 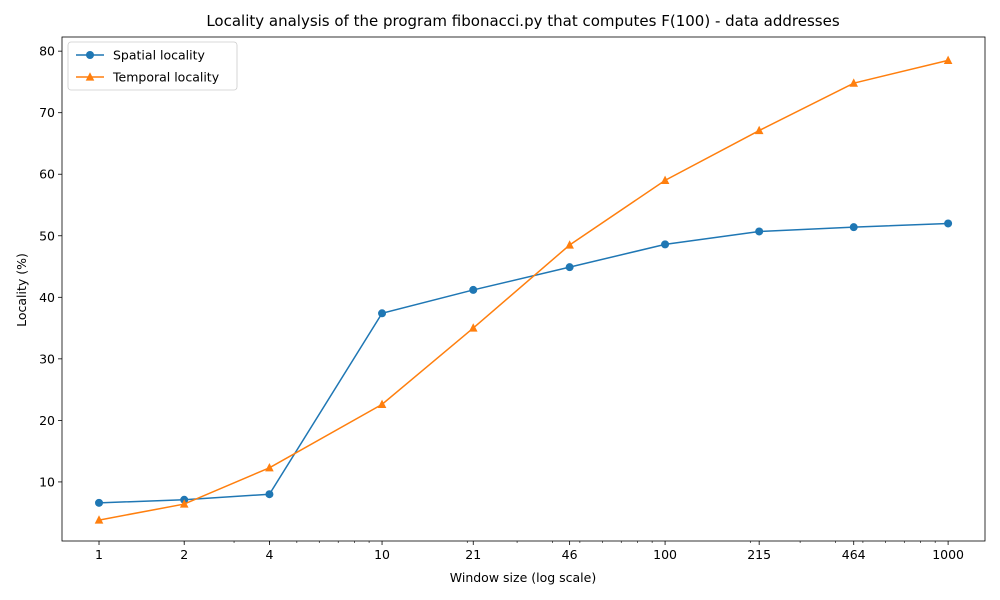 What do you see at coordinates (166, 77) in the screenshot?
I see `legend-label-2: Temporal locality` at bounding box center [166, 77].